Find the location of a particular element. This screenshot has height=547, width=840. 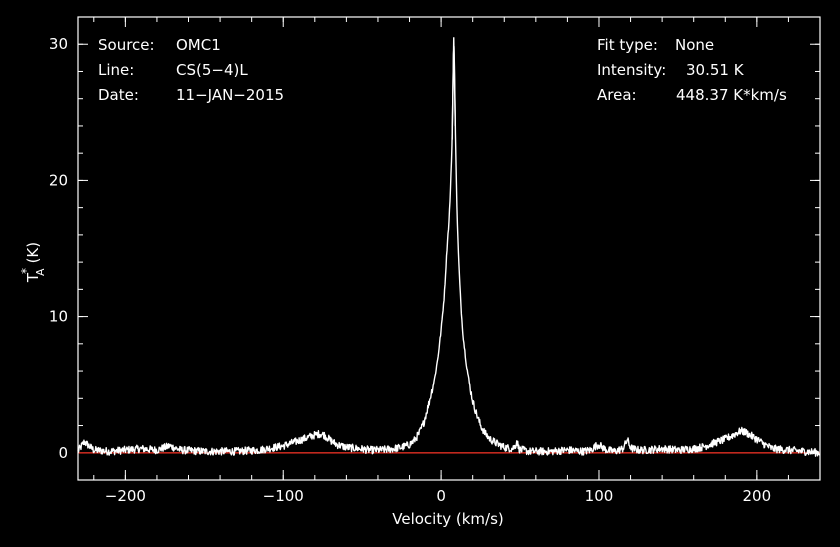

info-fit-type-value: None is located at coordinates (694, 45).